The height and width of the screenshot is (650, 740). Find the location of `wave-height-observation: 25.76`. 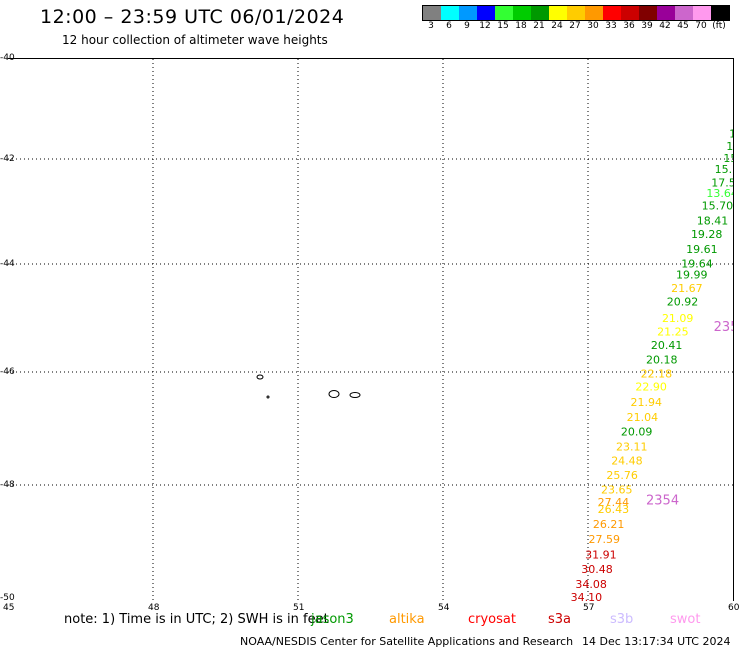

wave-height-observation: 25.76 is located at coordinates (622, 475).